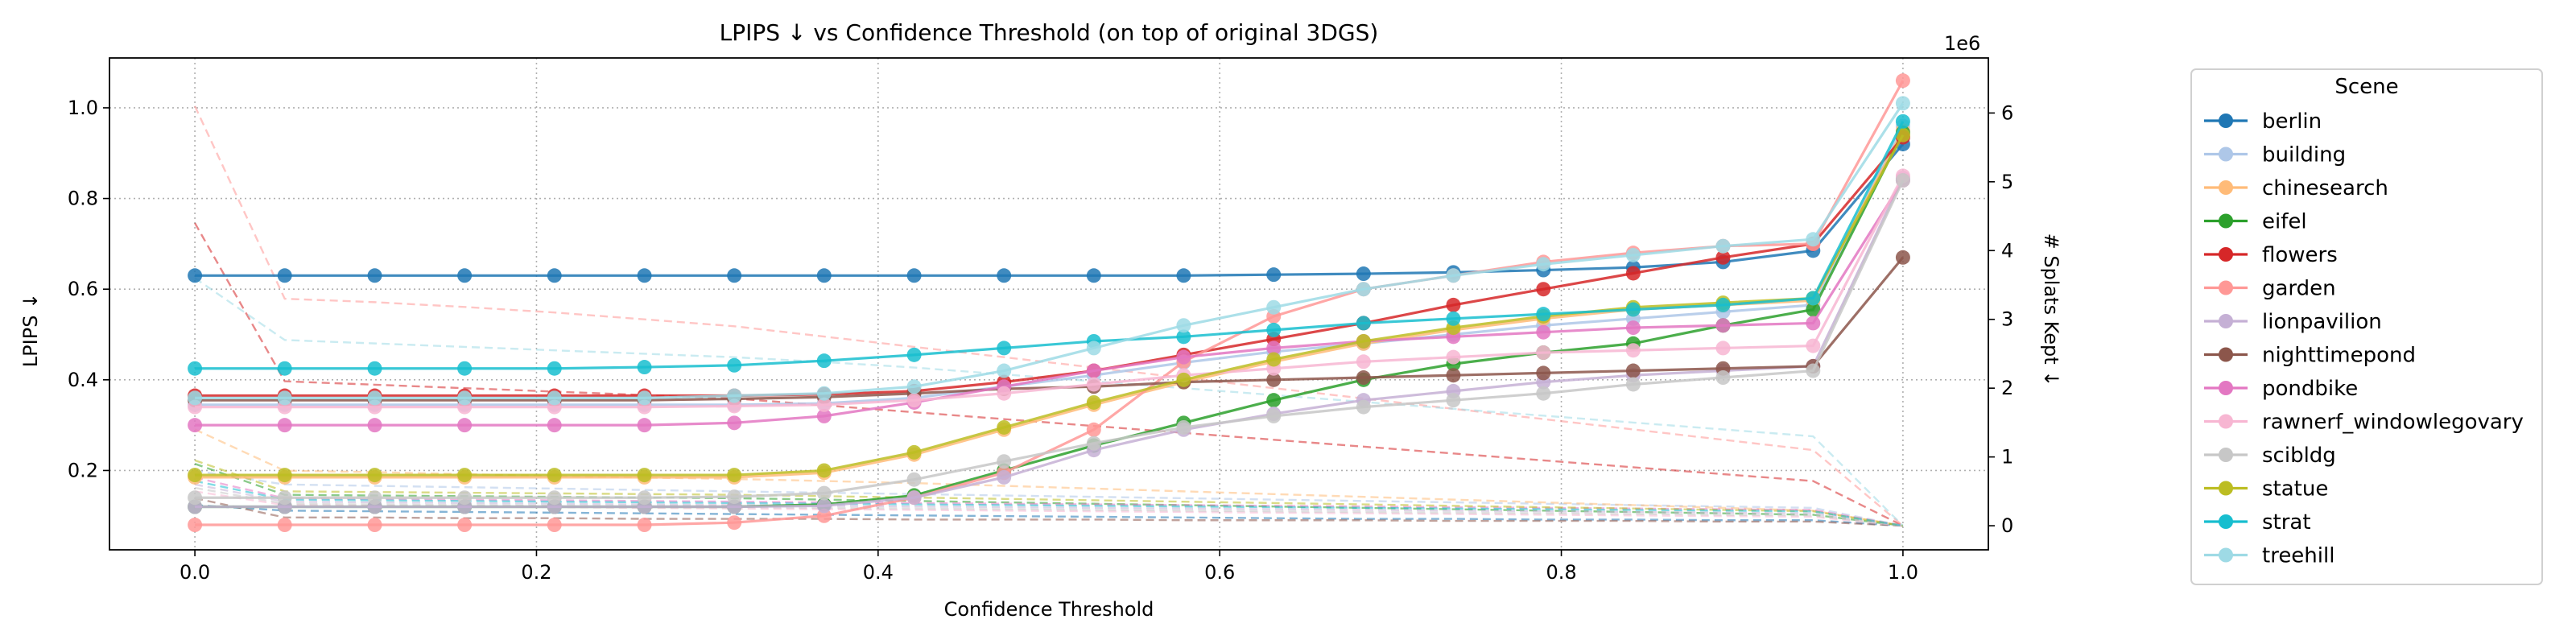 This screenshot has height=644, width=2576. What do you see at coordinates (2270, 289) in the screenshot?
I see `legend-item-garden: garden` at bounding box center [2270, 289].